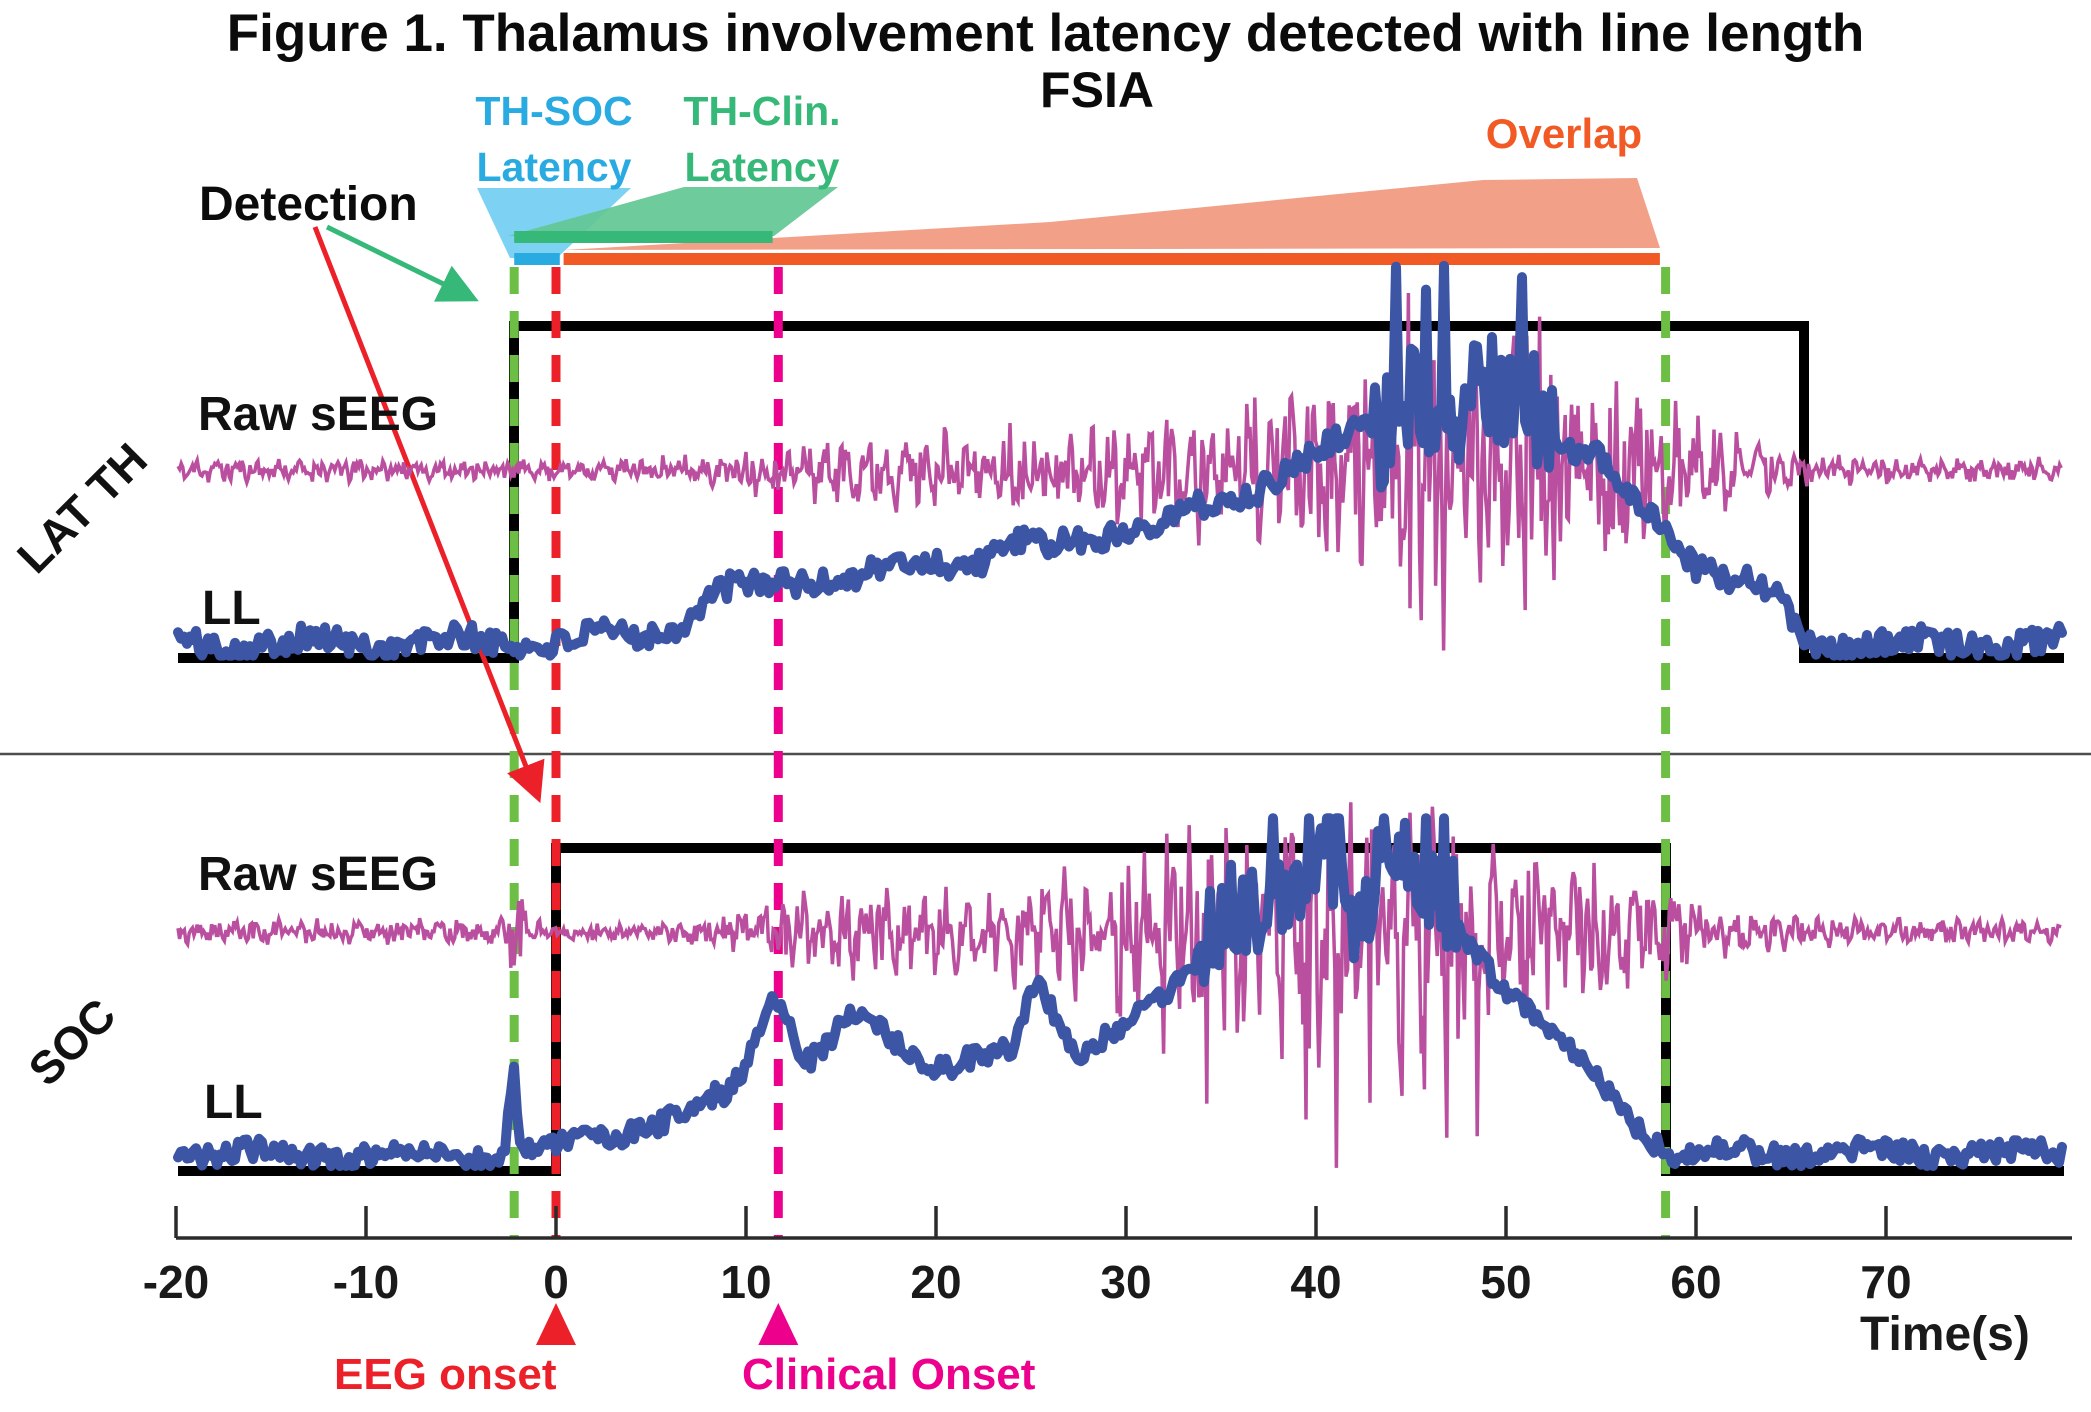  I want to click on clinical-onset-label: Clinical Onset, so click(889, 1374).